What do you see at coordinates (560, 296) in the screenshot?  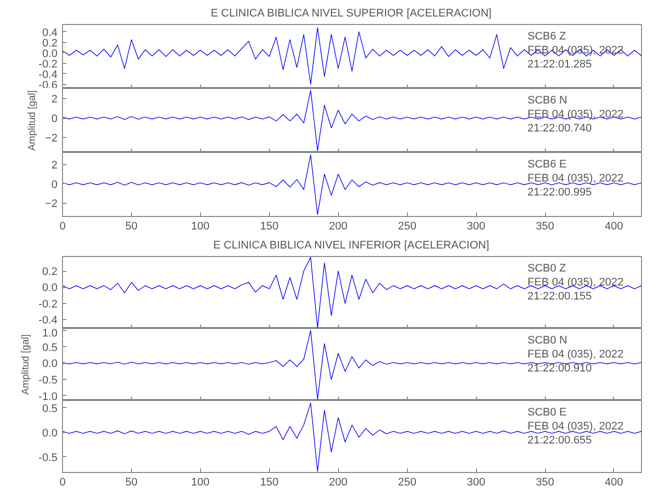 I see `annotation: 21:22:00.155` at bounding box center [560, 296].